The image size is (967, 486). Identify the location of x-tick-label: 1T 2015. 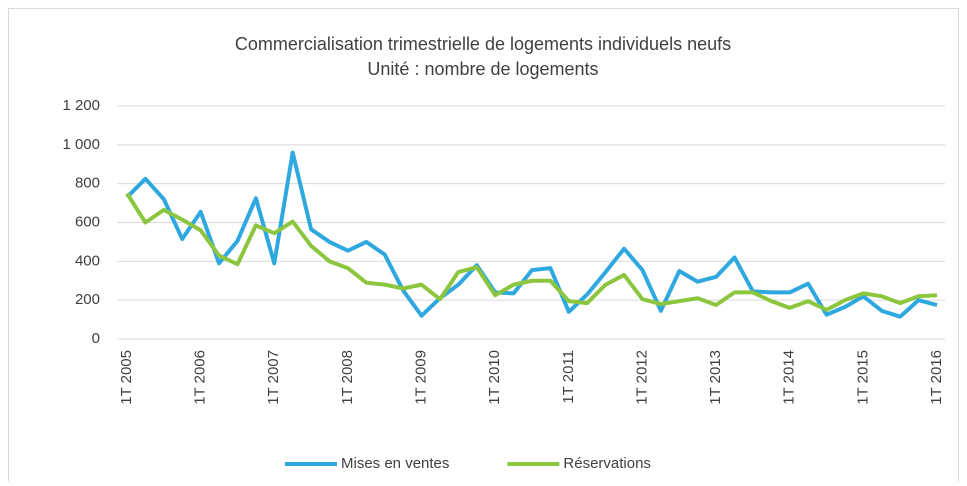
(862, 377).